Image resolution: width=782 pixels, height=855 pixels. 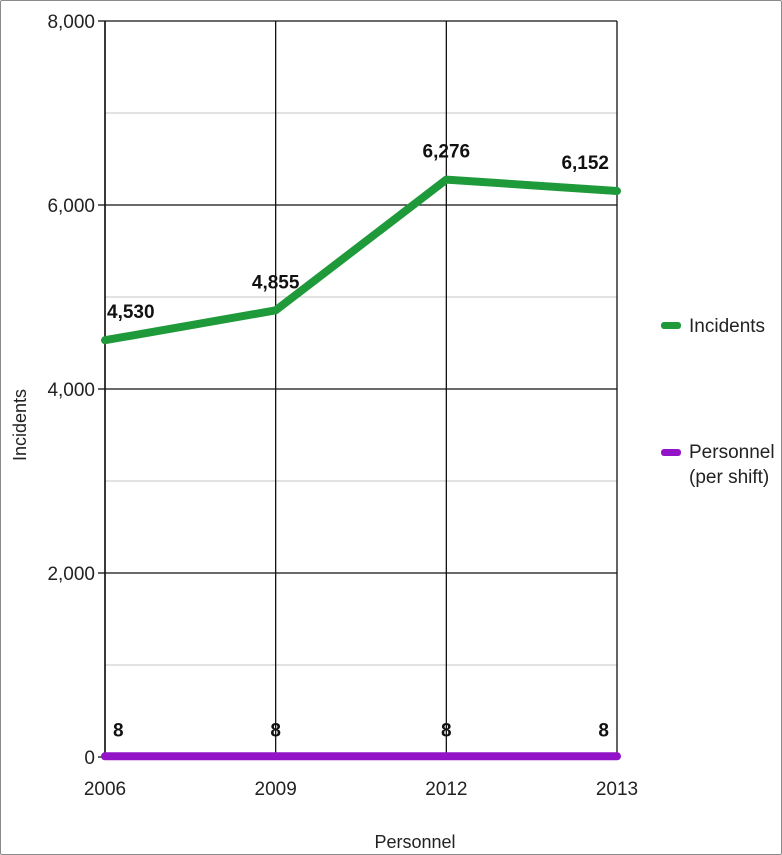 I want to click on legend-swatch-personnel, so click(x=671, y=452).